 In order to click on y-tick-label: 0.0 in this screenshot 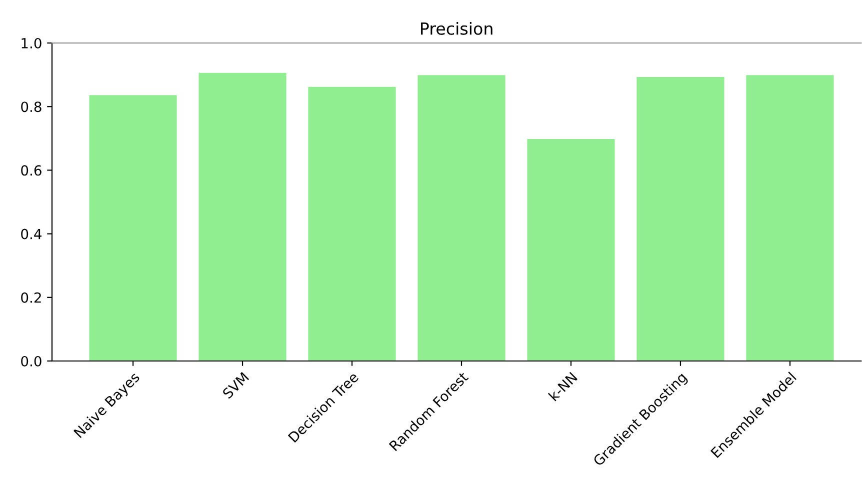, I will do `click(31, 361)`.